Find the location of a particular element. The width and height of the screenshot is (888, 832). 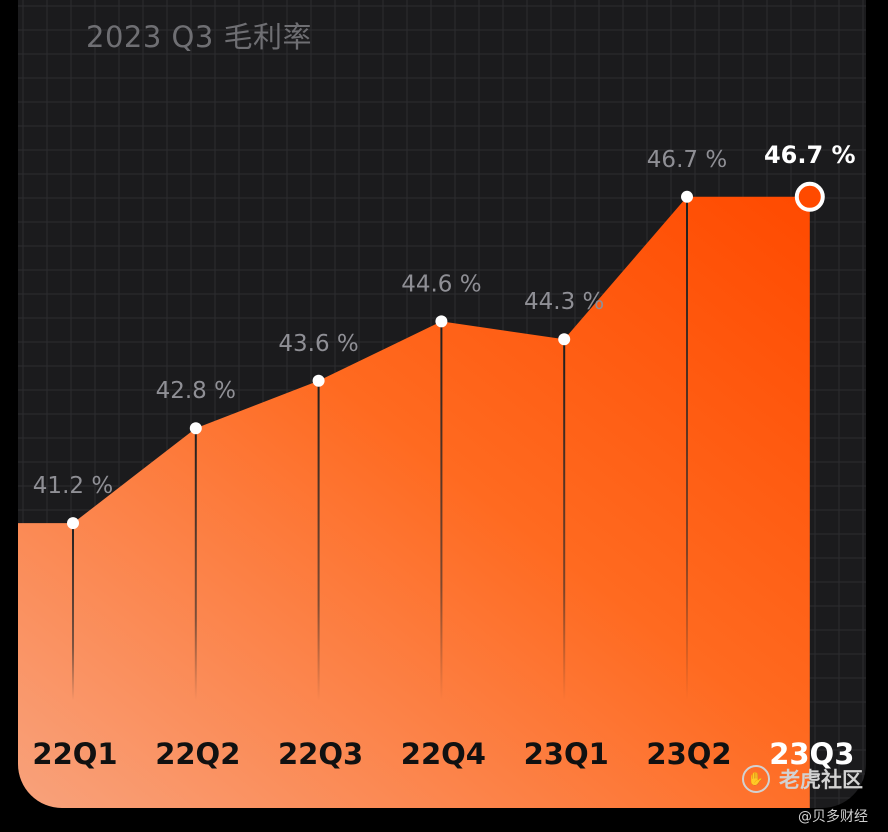

value-label: 42.8 % is located at coordinates (196, 391).